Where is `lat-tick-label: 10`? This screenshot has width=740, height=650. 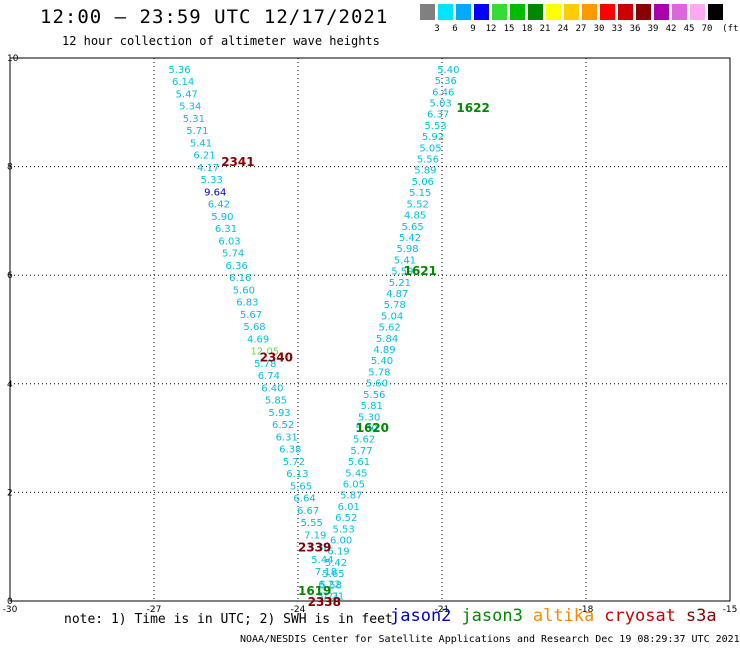 lat-tick-label: 10 is located at coordinates (13, 59).